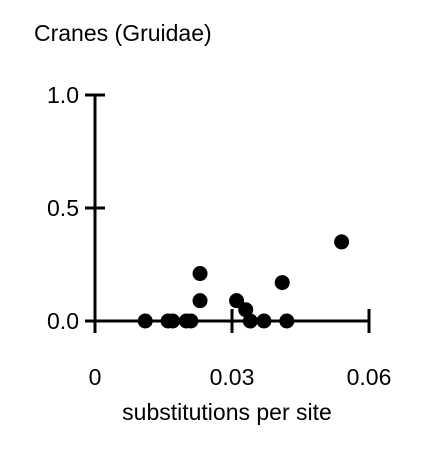 This screenshot has height=462, width=442. What do you see at coordinates (243, 281) in the screenshot?
I see `data-points` at bounding box center [243, 281].